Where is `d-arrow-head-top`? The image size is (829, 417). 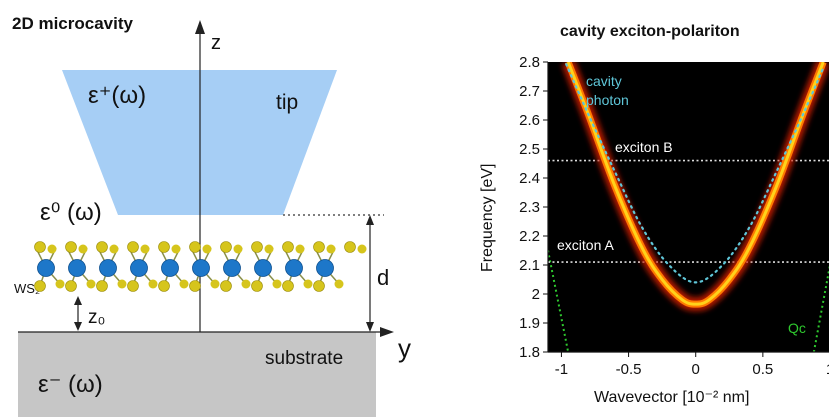
d-arrow-head-top is located at coordinates (370, 220).